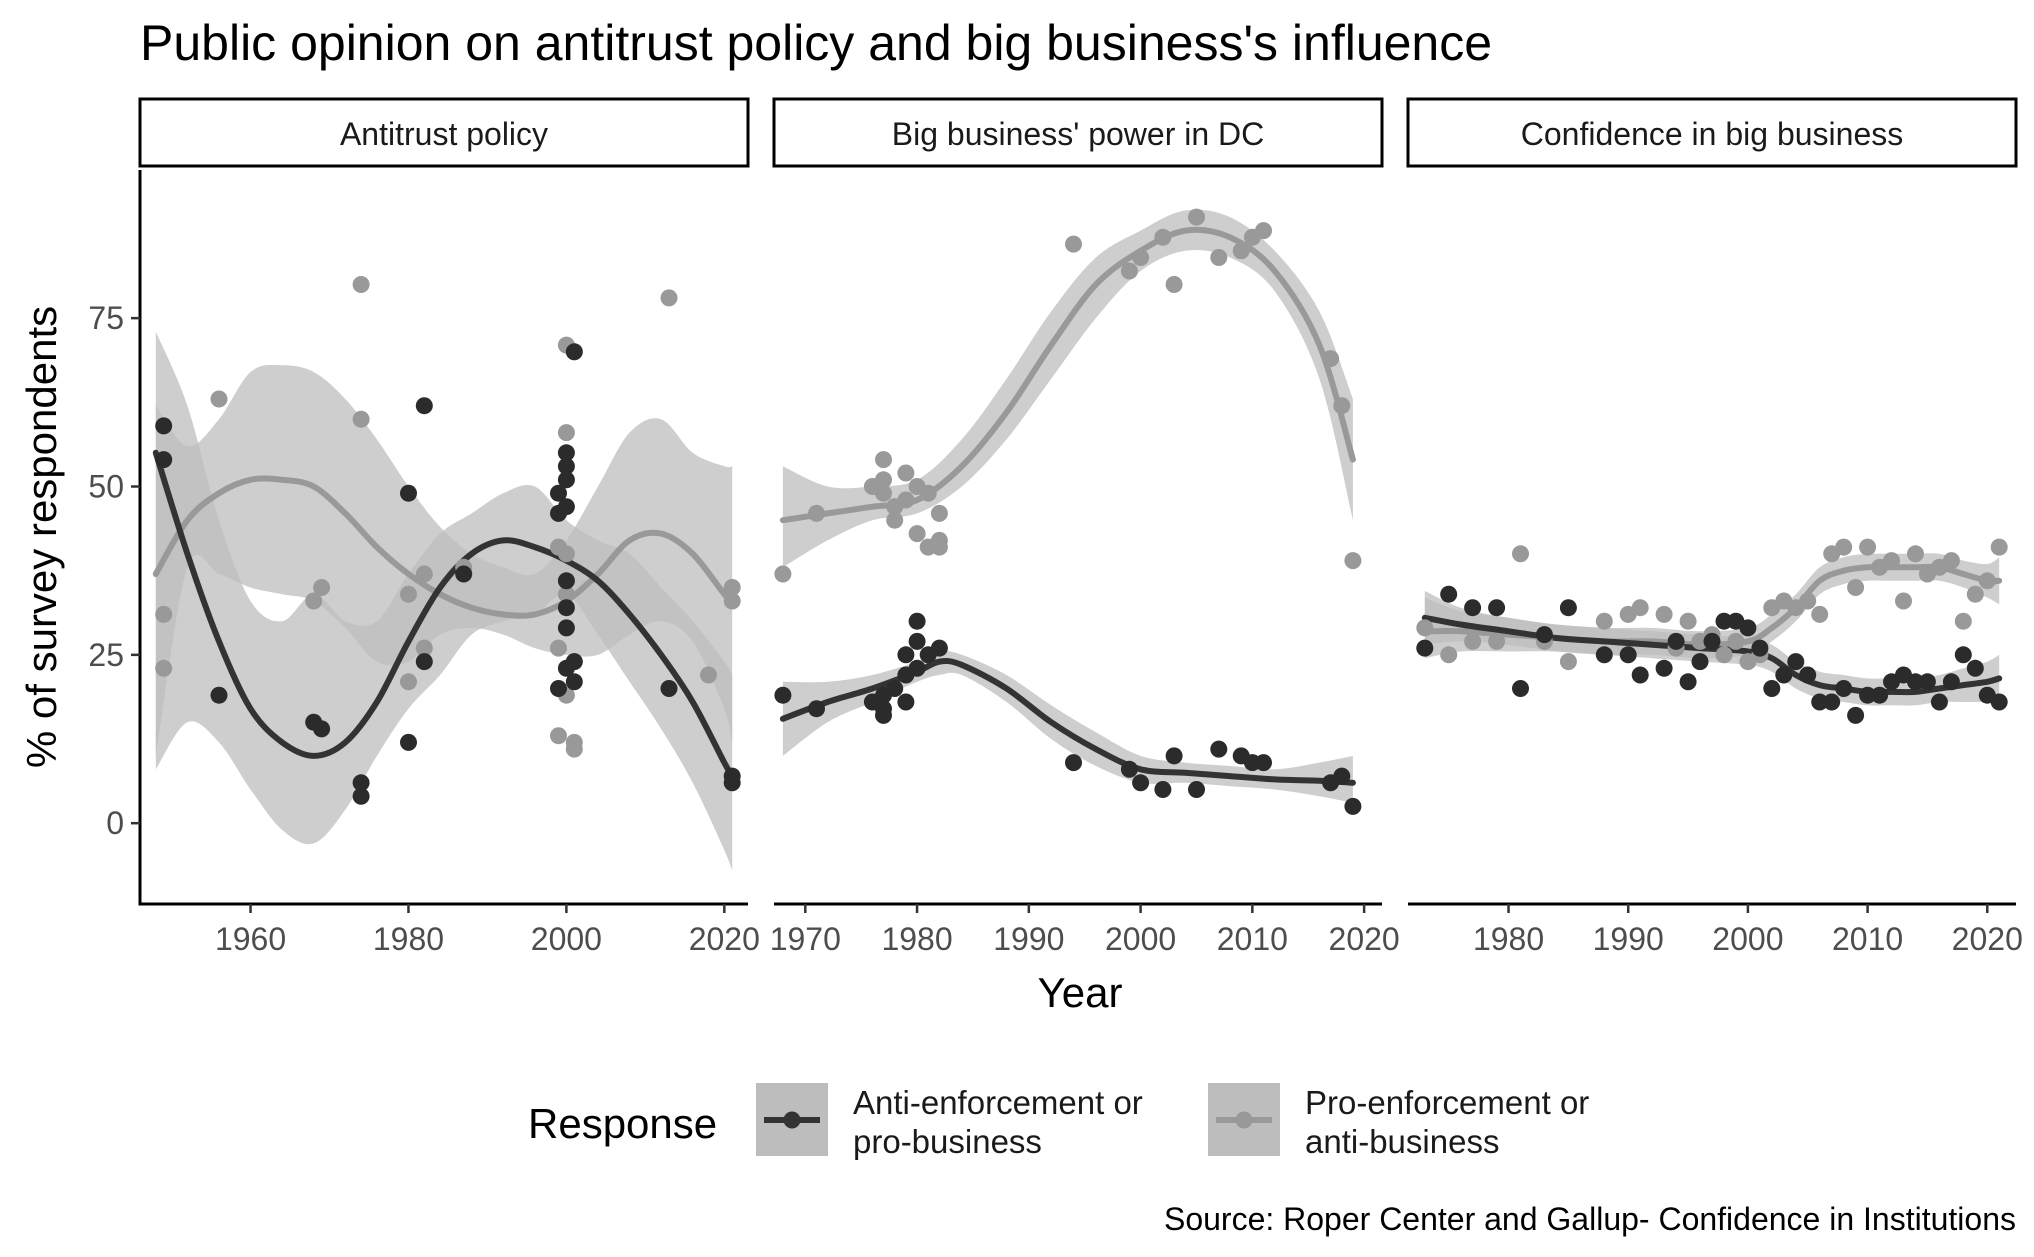 This screenshot has width=2034, height=1257. Describe the element at coordinates (115, 823) in the screenshot. I see `y-tick-label: 0` at that location.